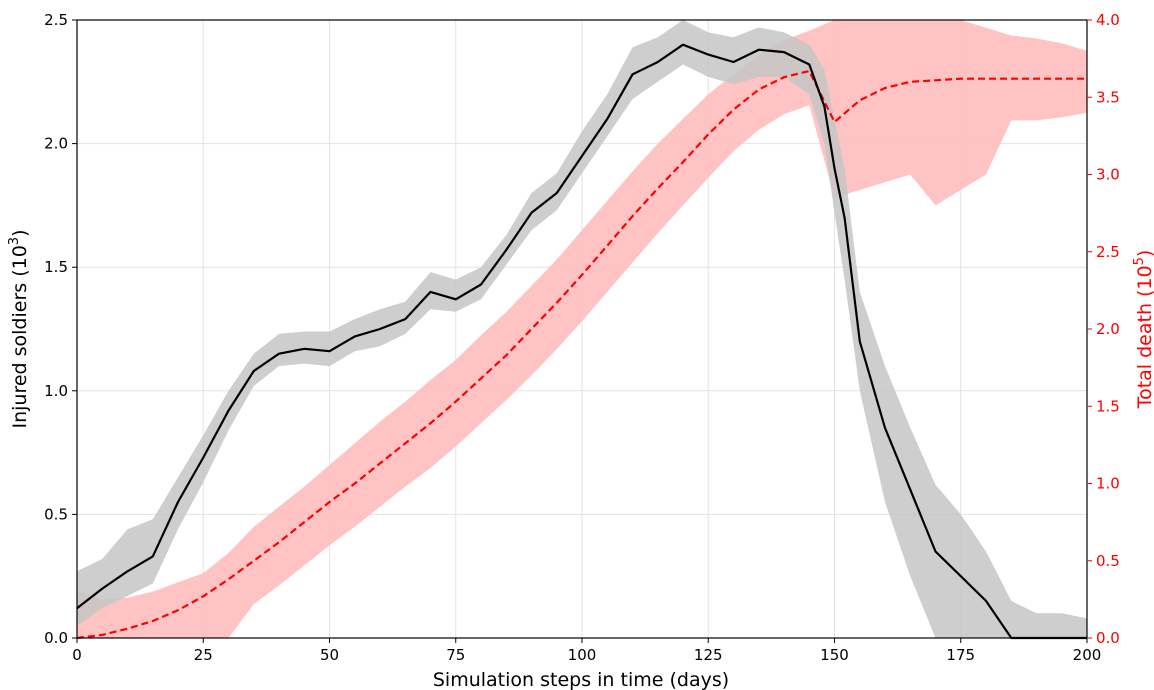 The width and height of the screenshot is (1154, 690). What do you see at coordinates (582, 655) in the screenshot?
I see `x-tick-label: 100` at bounding box center [582, 655].